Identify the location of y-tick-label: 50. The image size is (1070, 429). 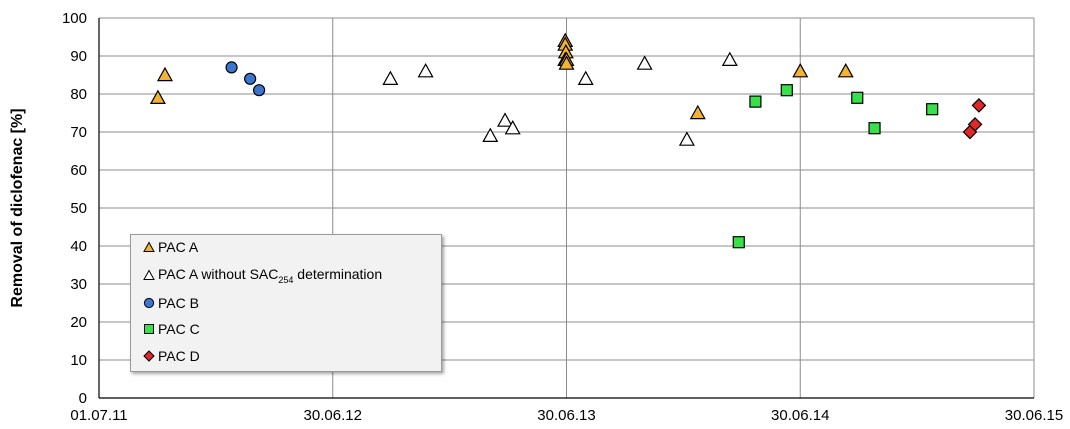
(78, 208).